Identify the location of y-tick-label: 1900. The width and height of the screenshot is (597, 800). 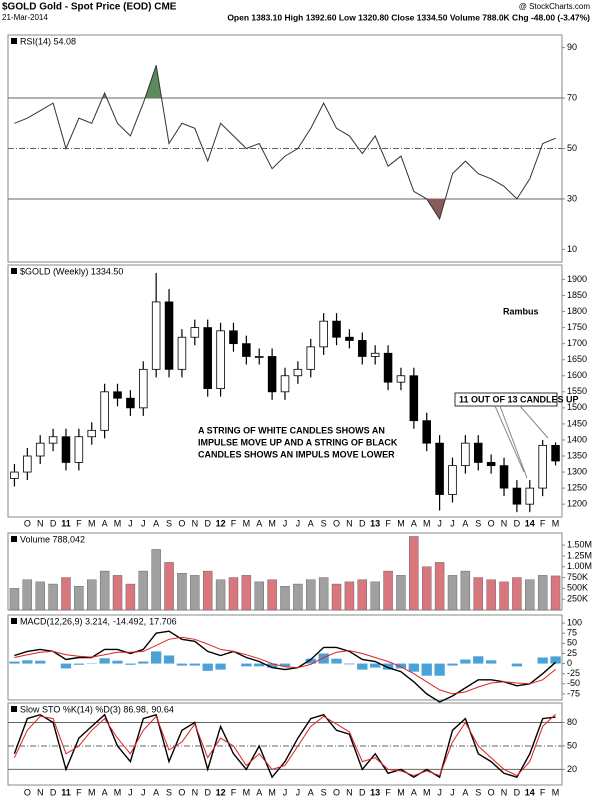
(577, 279).